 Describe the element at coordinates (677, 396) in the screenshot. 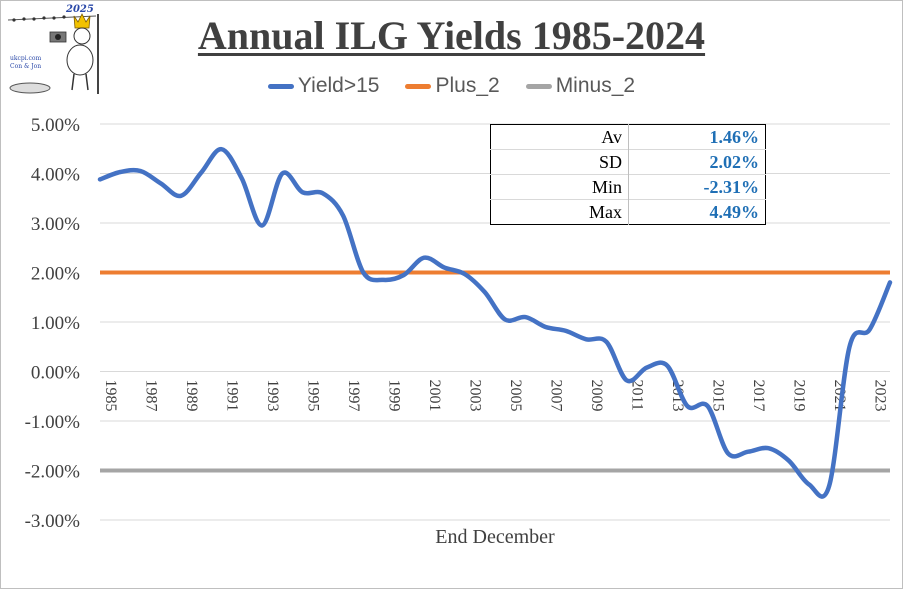

I see `x-tick-label: 2013` at that location.